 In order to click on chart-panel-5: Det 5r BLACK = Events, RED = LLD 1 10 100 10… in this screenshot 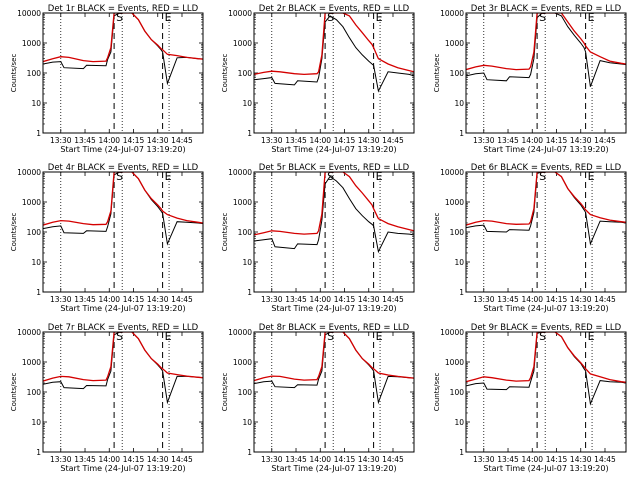, I will do `click(318, 238)`.